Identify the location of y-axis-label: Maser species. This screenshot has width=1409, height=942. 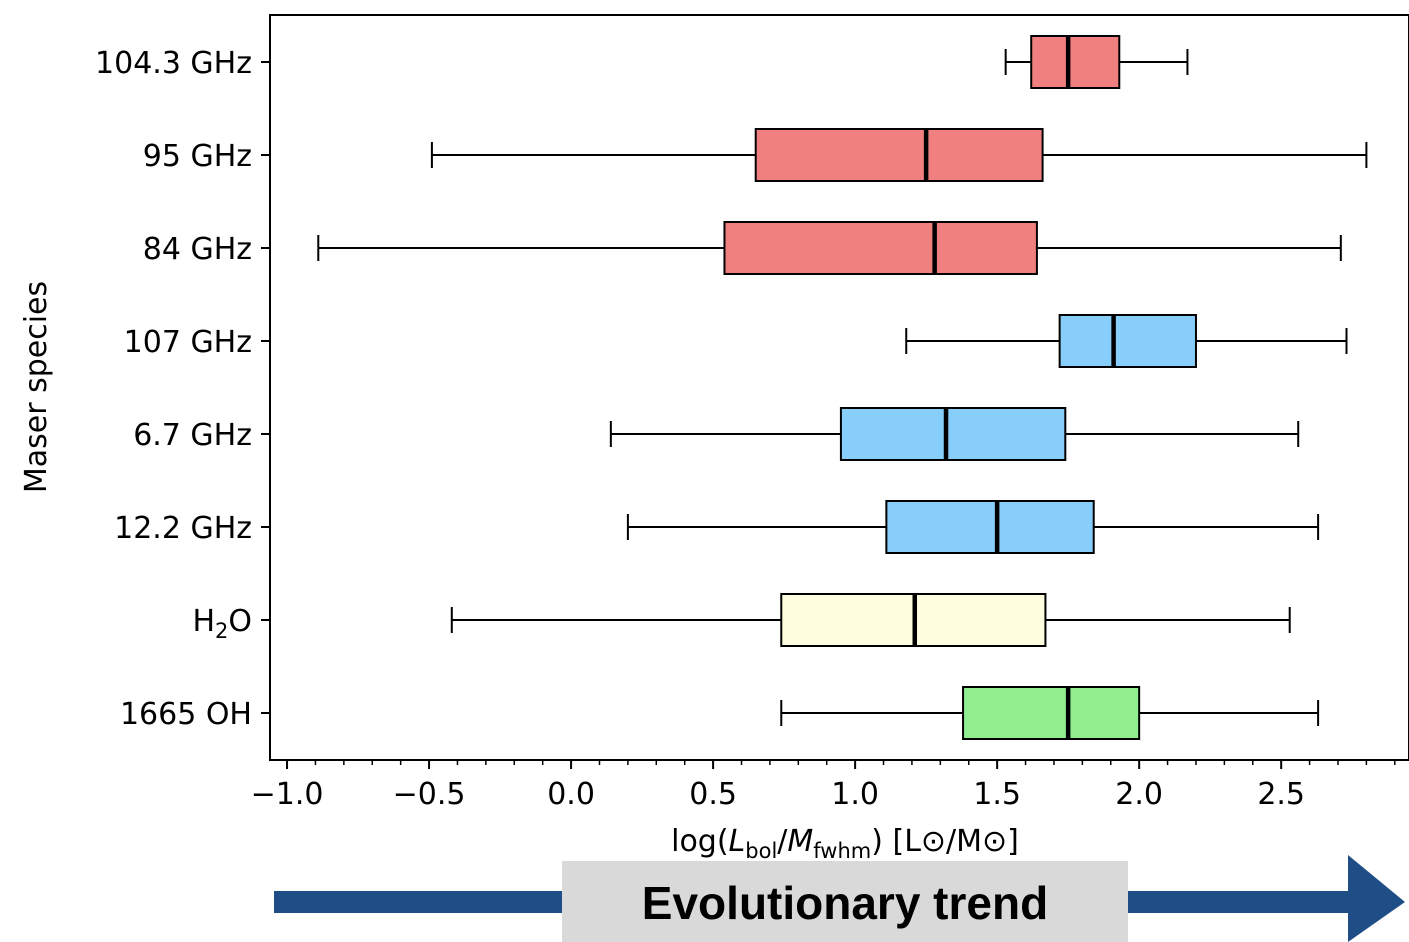
(36, 387).